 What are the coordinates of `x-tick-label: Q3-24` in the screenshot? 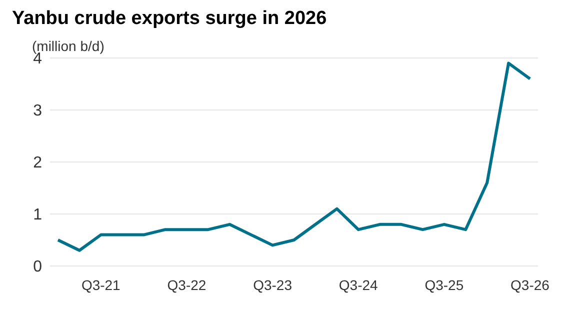 It's located at (358, 284).